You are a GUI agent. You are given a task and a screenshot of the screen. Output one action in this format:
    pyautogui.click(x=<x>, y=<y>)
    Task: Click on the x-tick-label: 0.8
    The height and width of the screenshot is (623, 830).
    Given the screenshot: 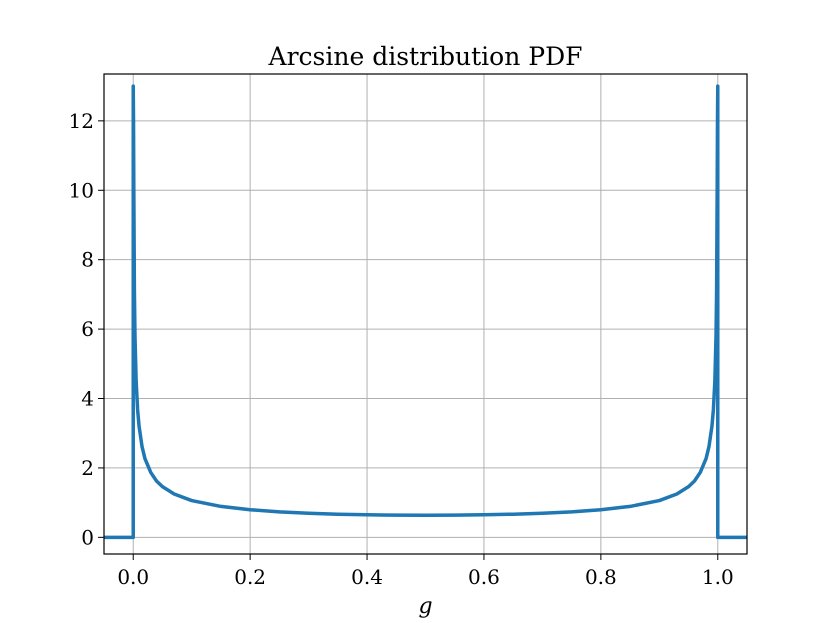 What is the action you would take?
    pyautogui.click(x=601, y=577)
    